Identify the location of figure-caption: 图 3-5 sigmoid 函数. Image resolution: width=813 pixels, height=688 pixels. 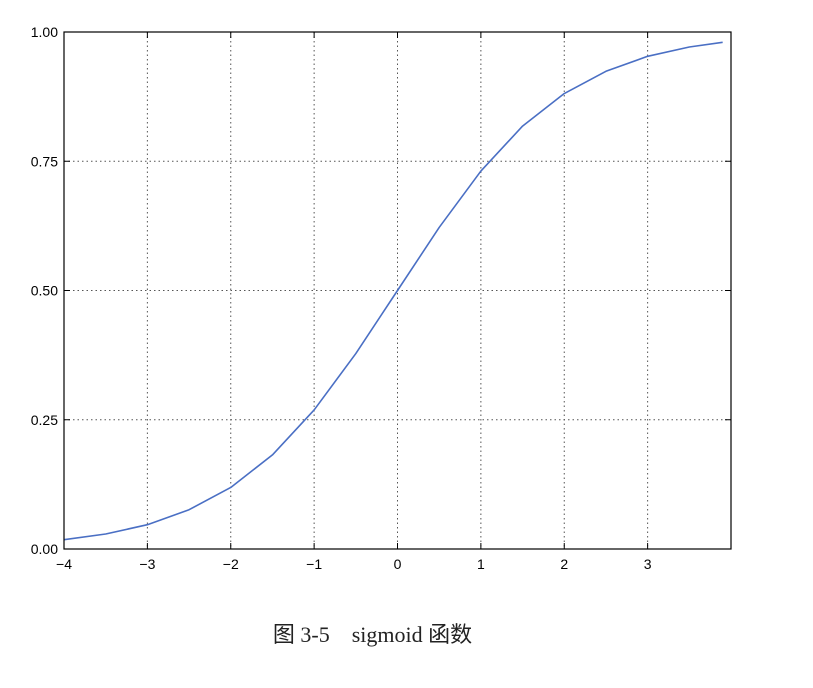
(372, 634).